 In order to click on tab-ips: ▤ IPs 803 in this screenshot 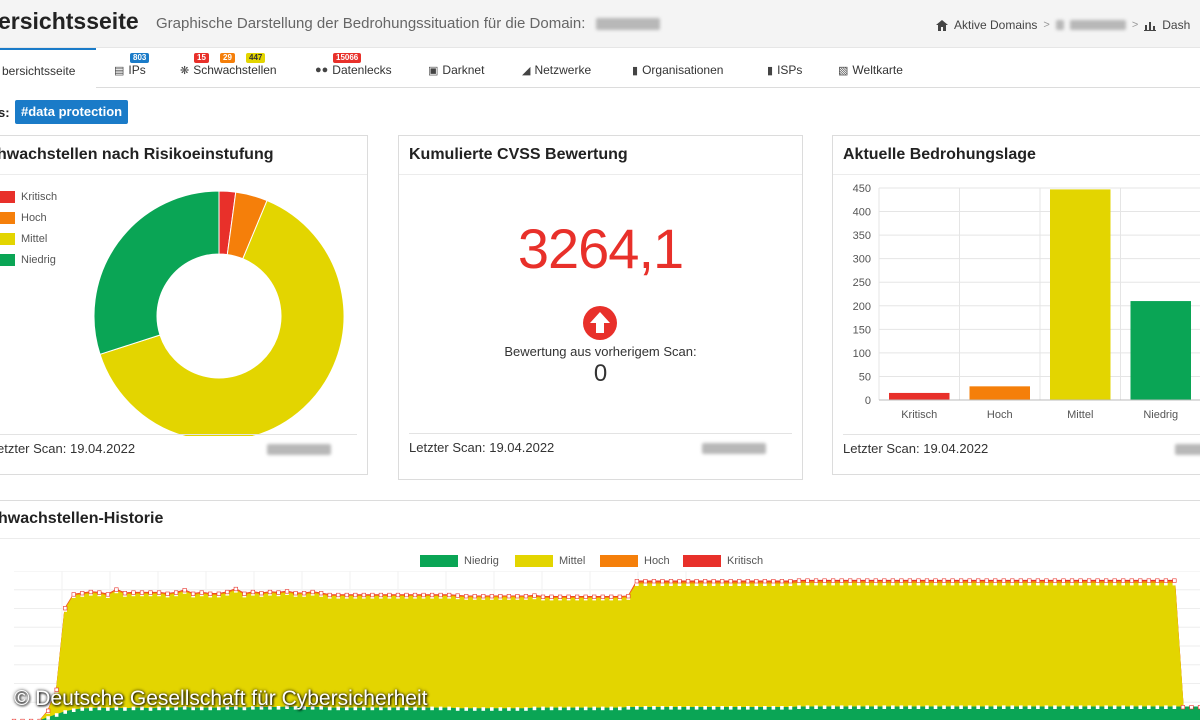, I will do `click(132, 68)`.